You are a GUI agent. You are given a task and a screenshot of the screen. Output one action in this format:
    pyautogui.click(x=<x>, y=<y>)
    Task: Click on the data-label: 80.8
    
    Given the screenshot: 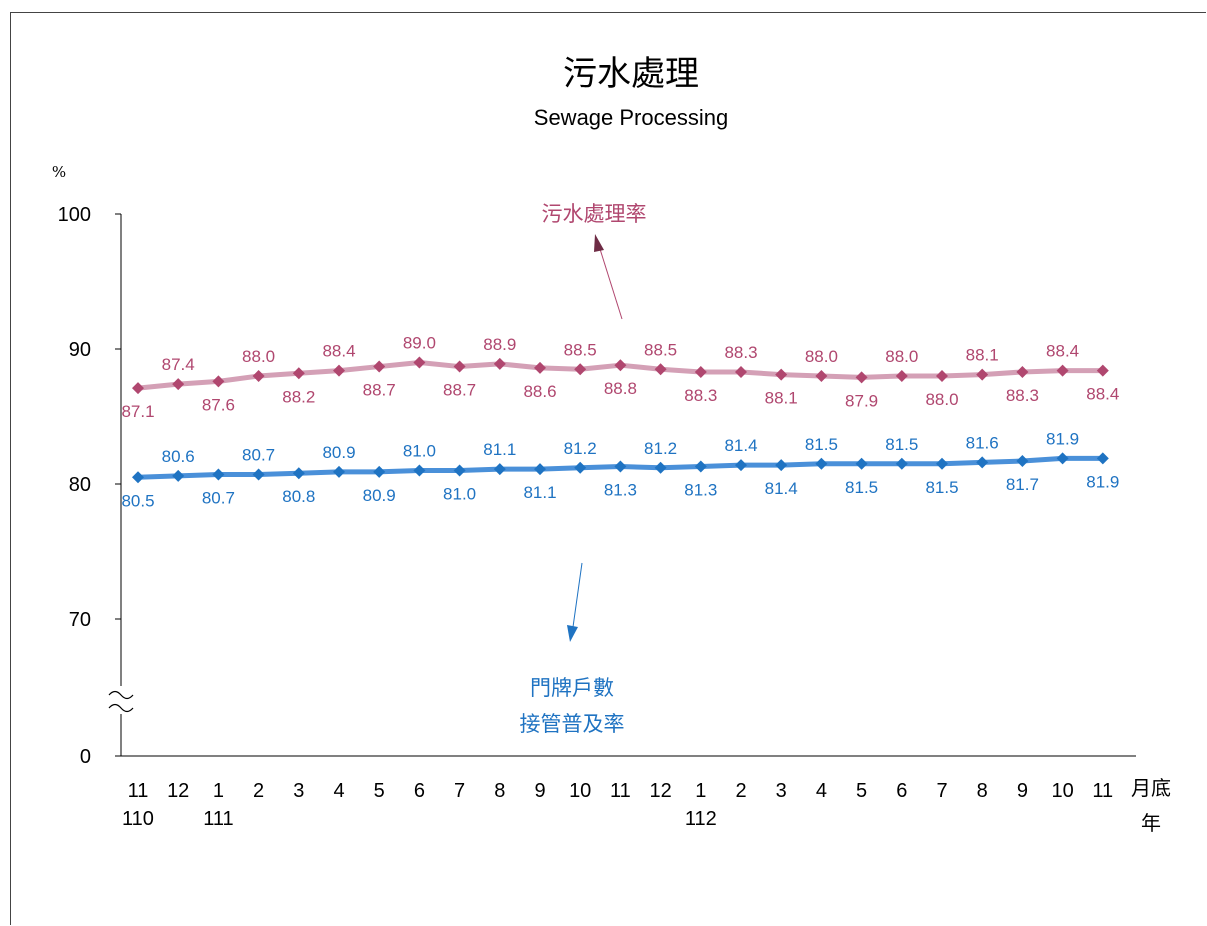 What is the action you would take?
    pyautogui.click(x=298, y=496)
    